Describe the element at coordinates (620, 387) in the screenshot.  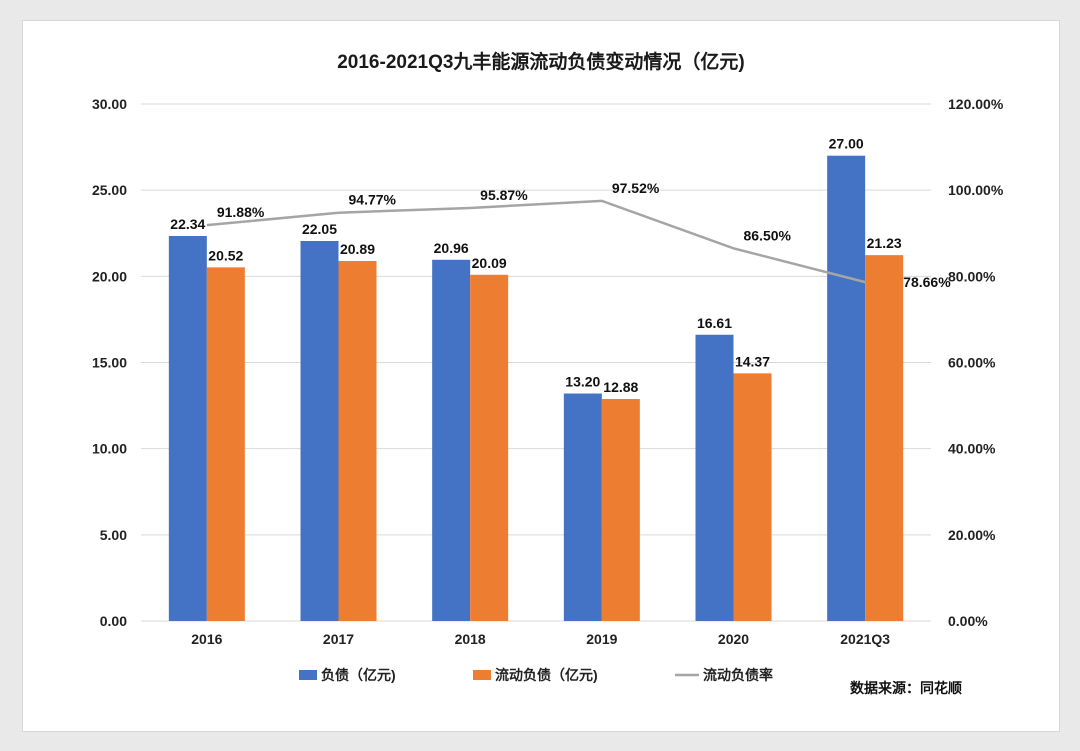
I see `bar-data-label: 12.88` at that location.